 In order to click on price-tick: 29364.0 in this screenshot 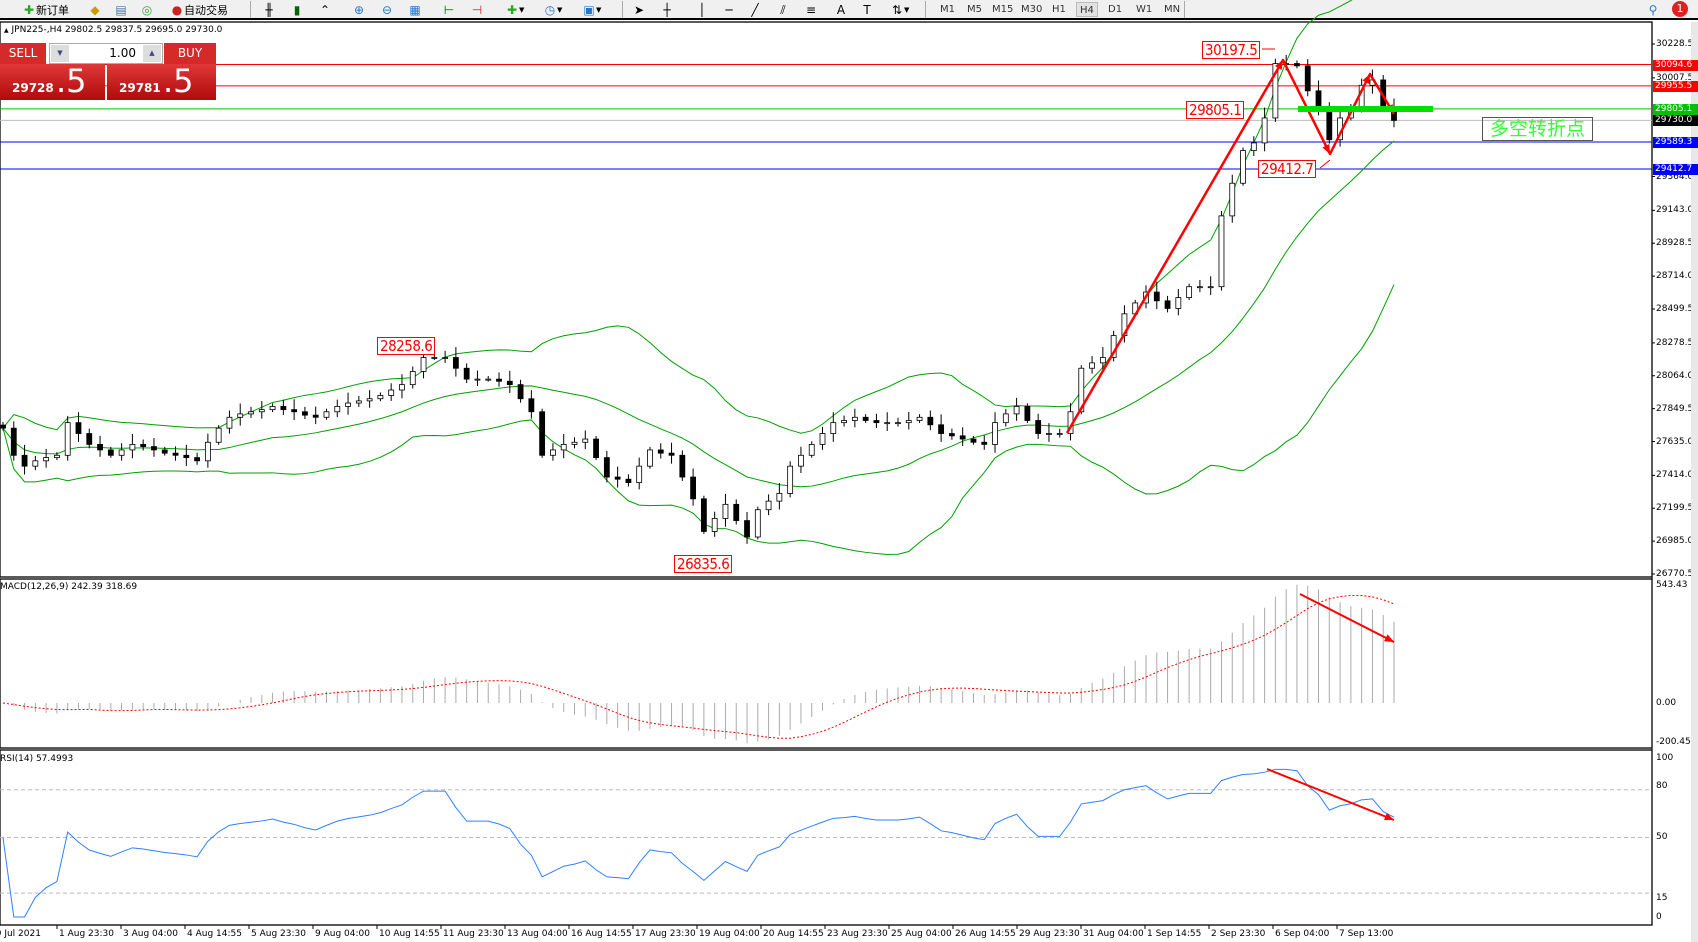, I will do `click(1675, 176)`.